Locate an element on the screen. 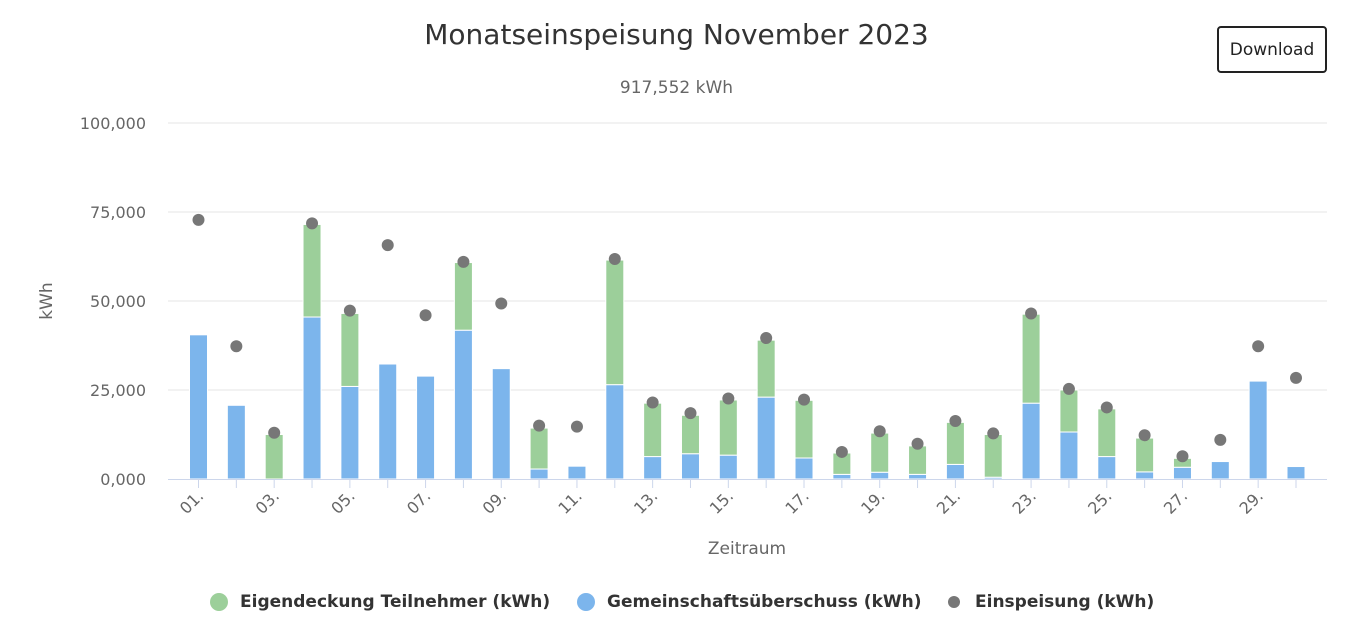 The width and height of the screenshot is (1353, 630). download-button: Download is located at coordinates (1272, 49).